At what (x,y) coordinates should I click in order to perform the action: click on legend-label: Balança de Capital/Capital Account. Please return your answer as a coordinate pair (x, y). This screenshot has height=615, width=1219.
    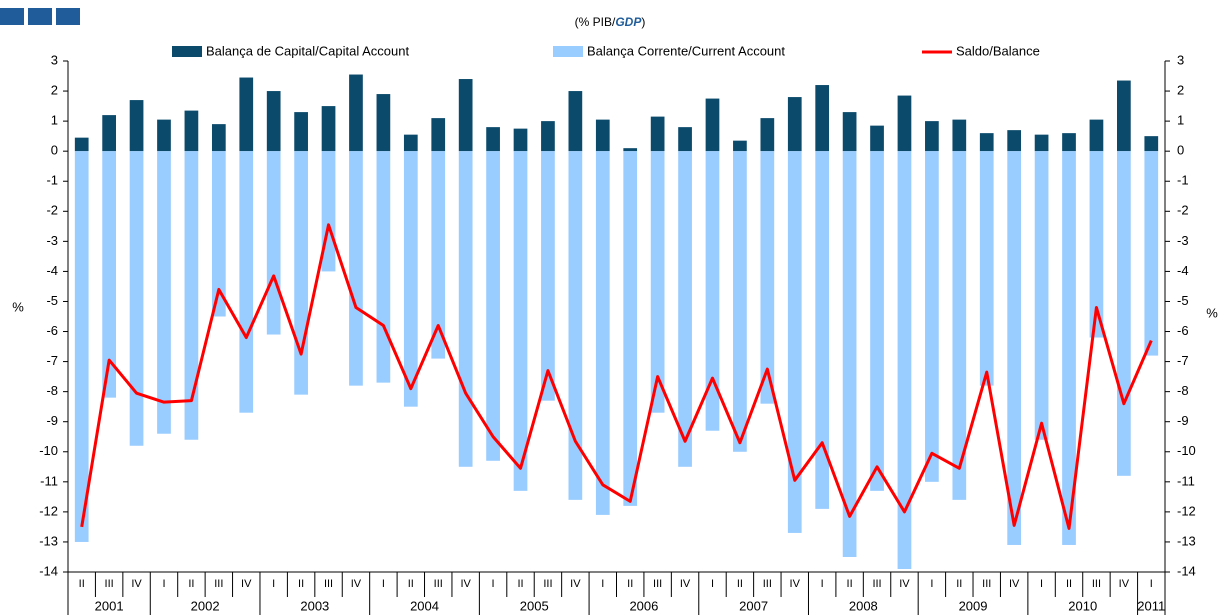
    Looking at the image, I should click on (307, 50).